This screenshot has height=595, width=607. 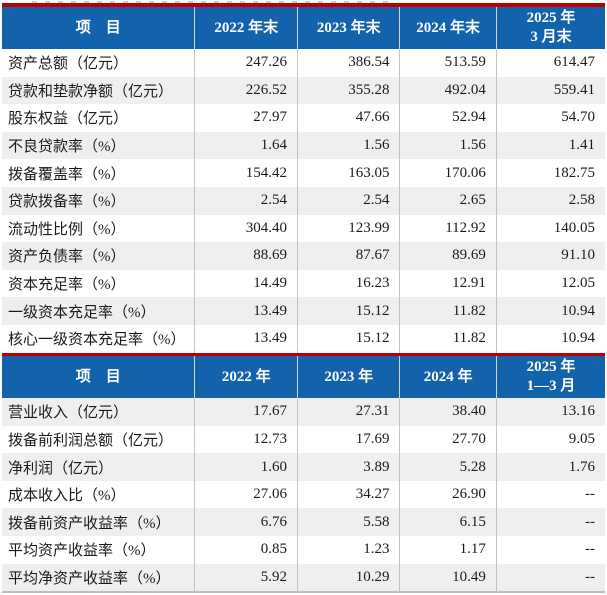 I want to click on cell-value: 17.67, so click(x=246, y=412).